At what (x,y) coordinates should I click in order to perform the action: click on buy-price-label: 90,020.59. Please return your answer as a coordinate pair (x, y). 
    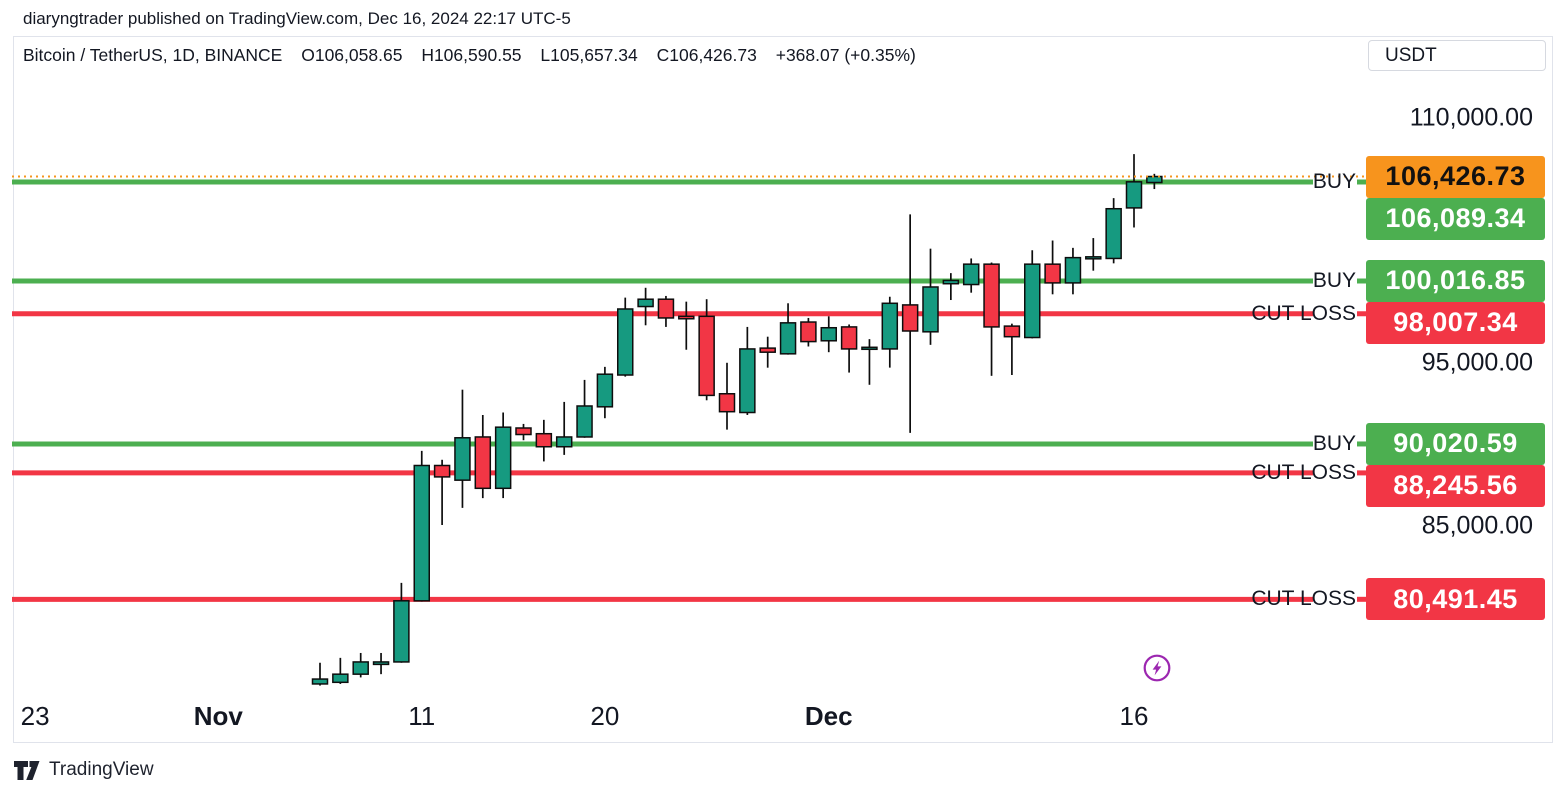
    Looking at the image, I should click on (1455, 443).